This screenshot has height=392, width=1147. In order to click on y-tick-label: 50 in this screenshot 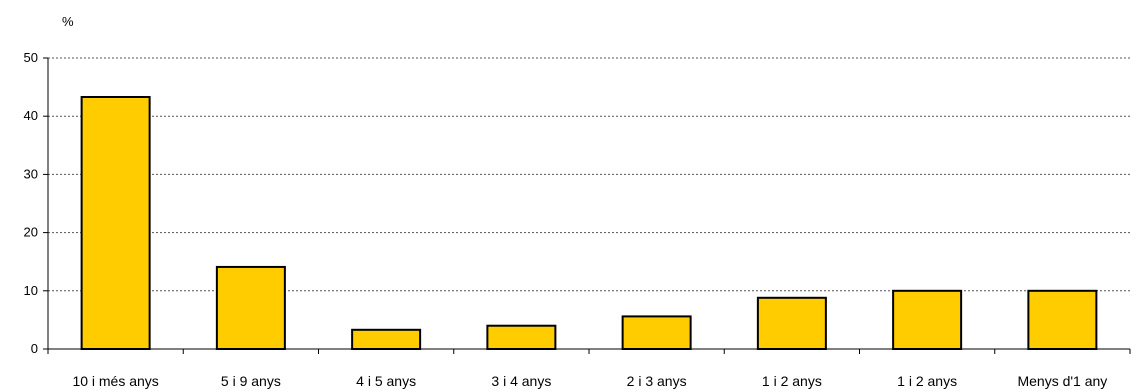, I will do `click(31, 57)`.